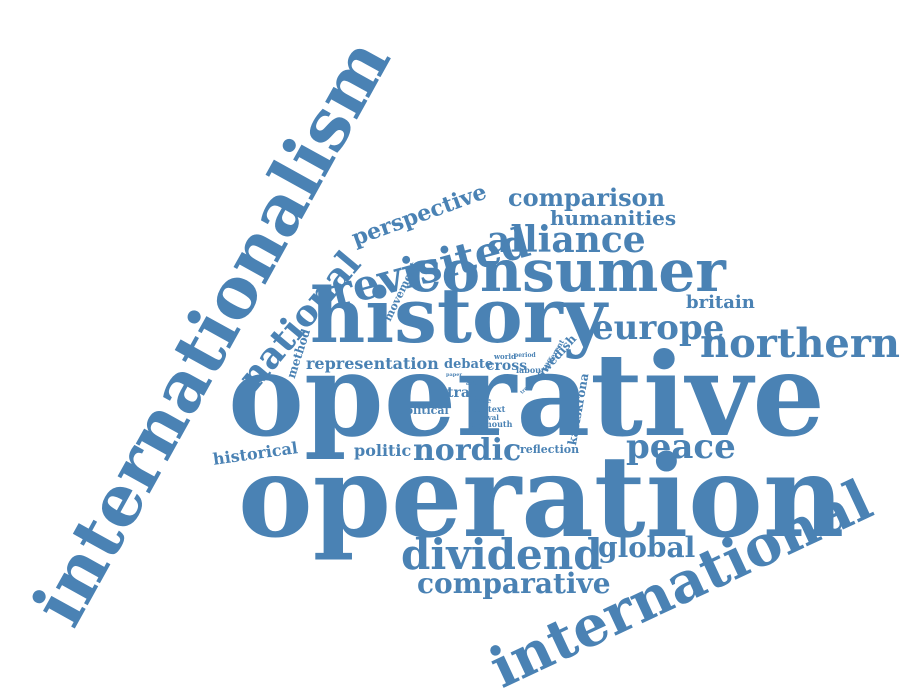 Image resolution: width=900 pixels, height=699 pixels. Describe the element at coordinates (483, 400) in the screenshot. I see `word-case: case` at that location.